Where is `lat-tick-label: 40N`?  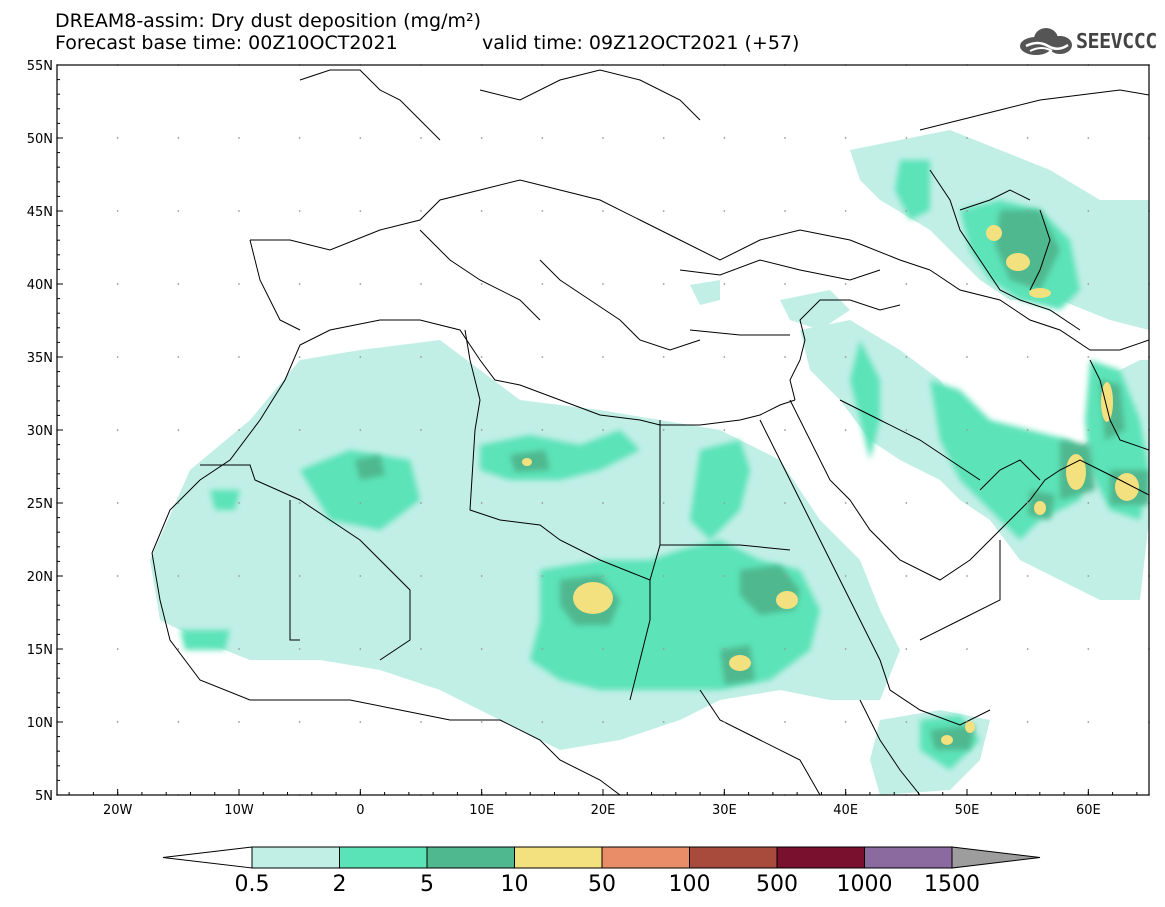 lat-tick-label: 40N is located at coordinates (40, 285).